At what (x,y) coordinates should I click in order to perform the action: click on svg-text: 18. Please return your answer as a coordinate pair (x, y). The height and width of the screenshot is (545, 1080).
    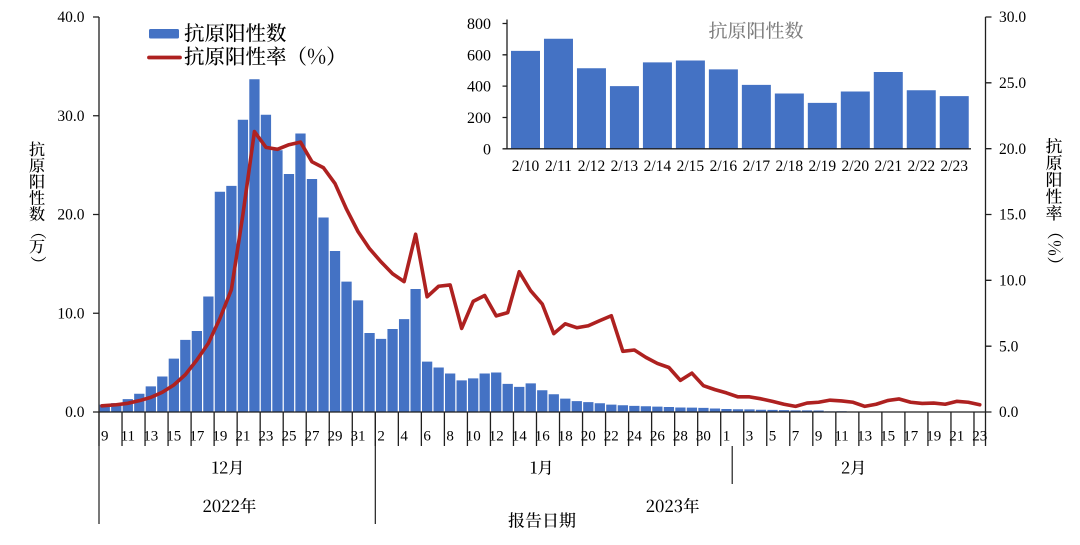
    Looking at the image, I should click on (565, 437).